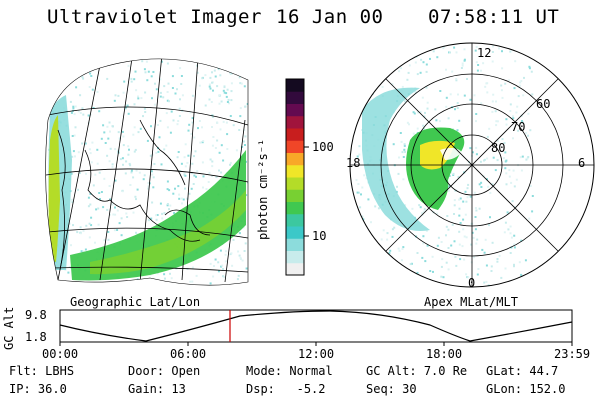 This screenshot has height=400, width=600. I want to click on altitude-ytick-low: 1.8, so click(36, 337).